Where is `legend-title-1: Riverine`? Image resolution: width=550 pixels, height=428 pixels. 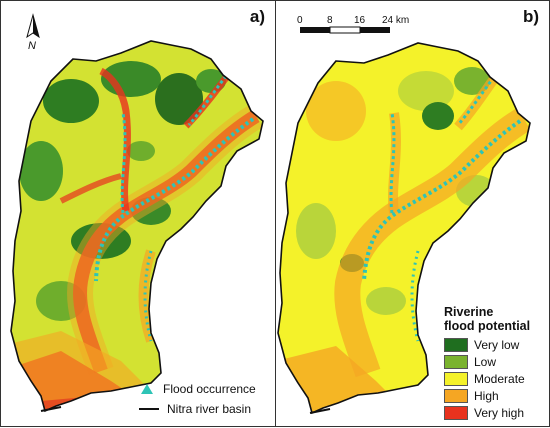
legend-title-1: Riverine is located at coordinates (469, 312).